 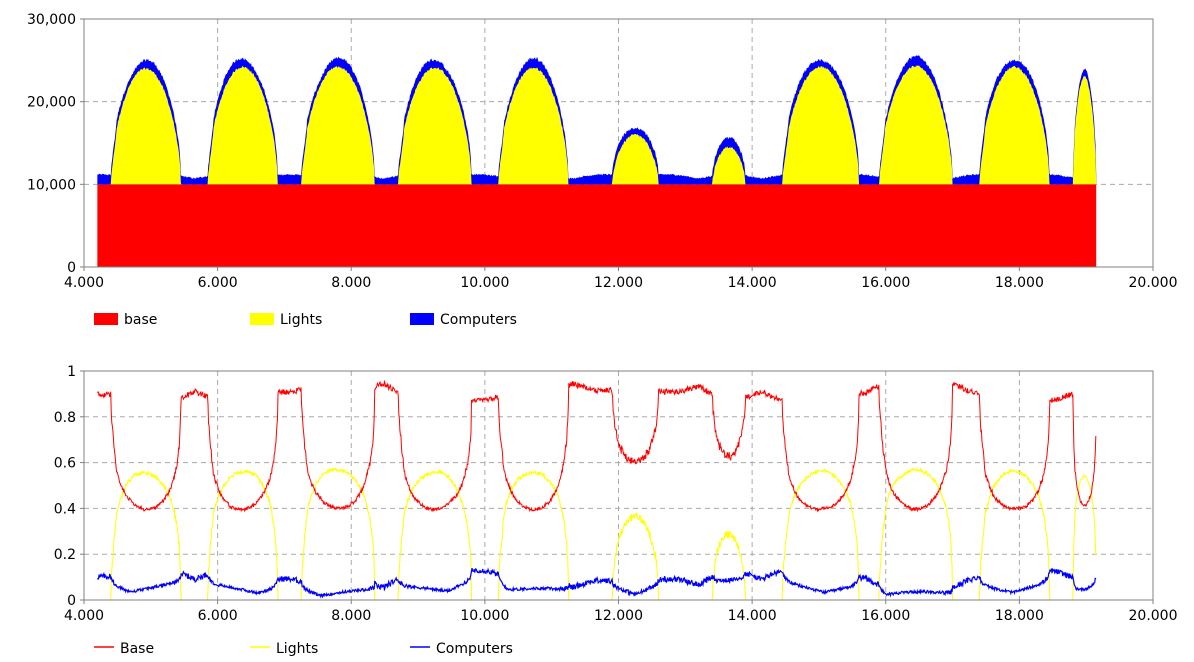 I want to click on legend-swatch-lights, so click(x=262, y=319).